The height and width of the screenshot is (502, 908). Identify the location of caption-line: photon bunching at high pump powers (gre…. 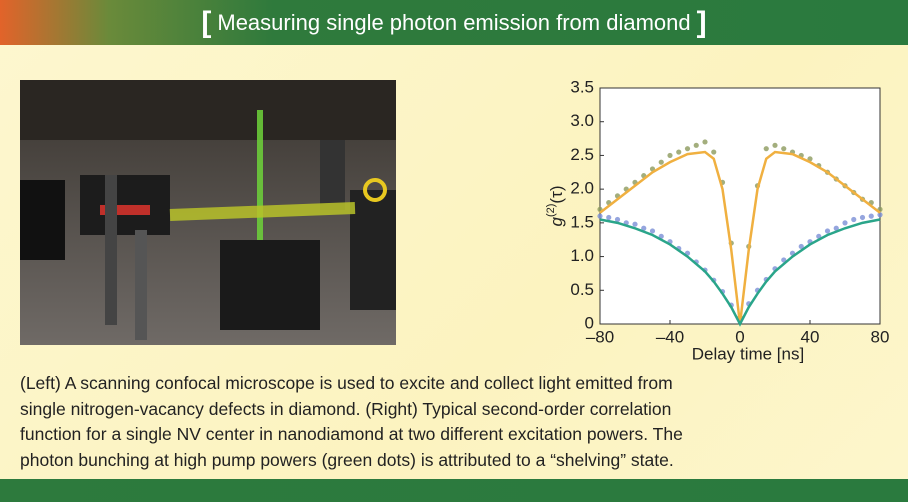
(347, 459).